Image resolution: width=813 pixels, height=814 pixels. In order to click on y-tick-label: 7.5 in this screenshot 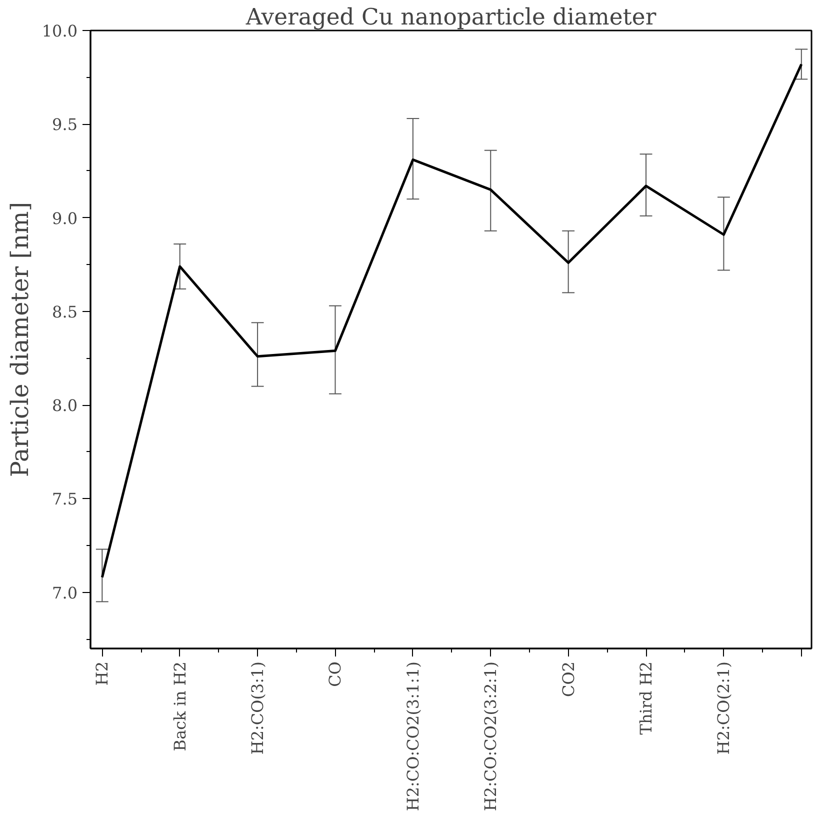, I will do `click(65, 499)`.